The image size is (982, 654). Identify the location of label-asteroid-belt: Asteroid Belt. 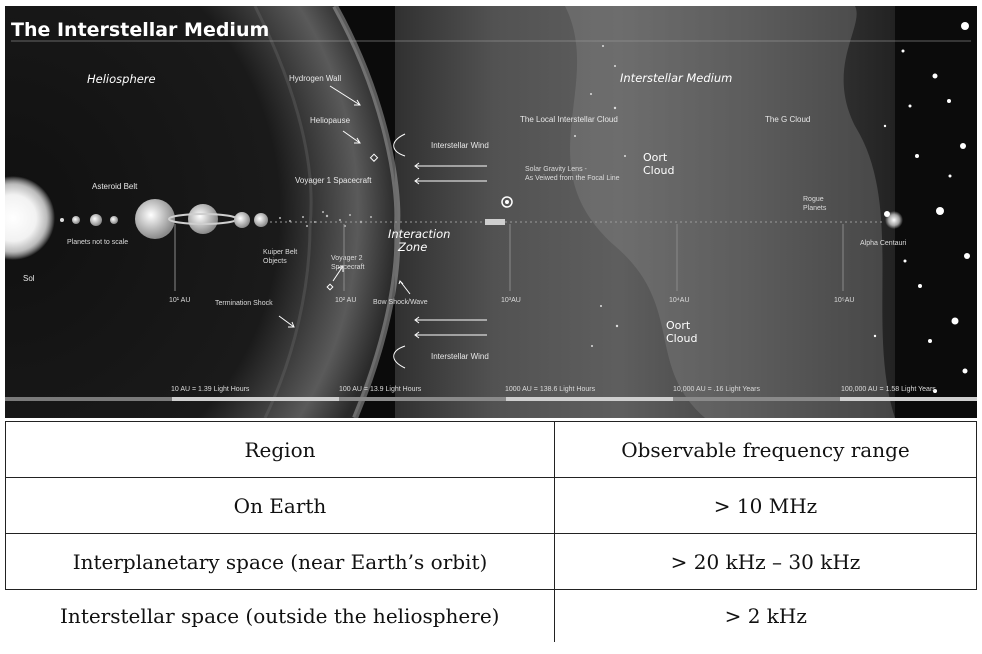
(115, 186).